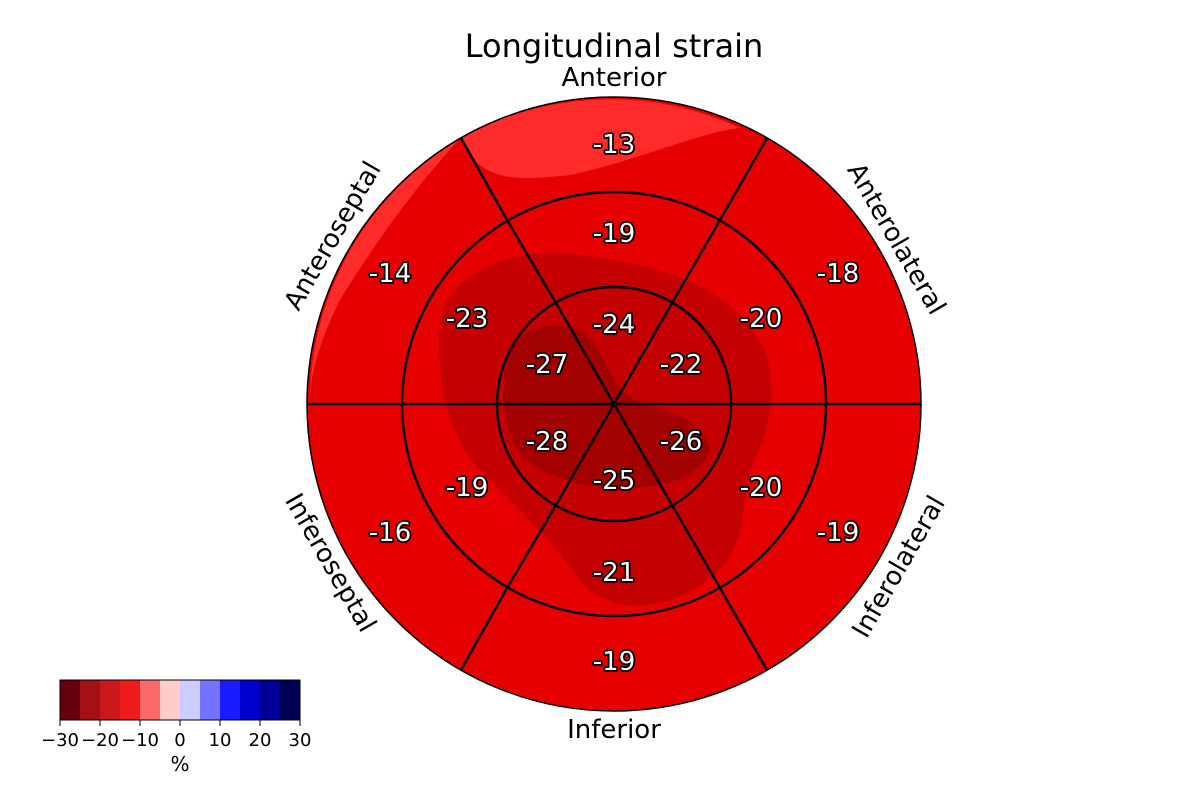  What do you see at coordinates (467, 488) in the screenshot?
I see `segment-value-mid-inferoseptal: -19` at bounding box center [467, 488].